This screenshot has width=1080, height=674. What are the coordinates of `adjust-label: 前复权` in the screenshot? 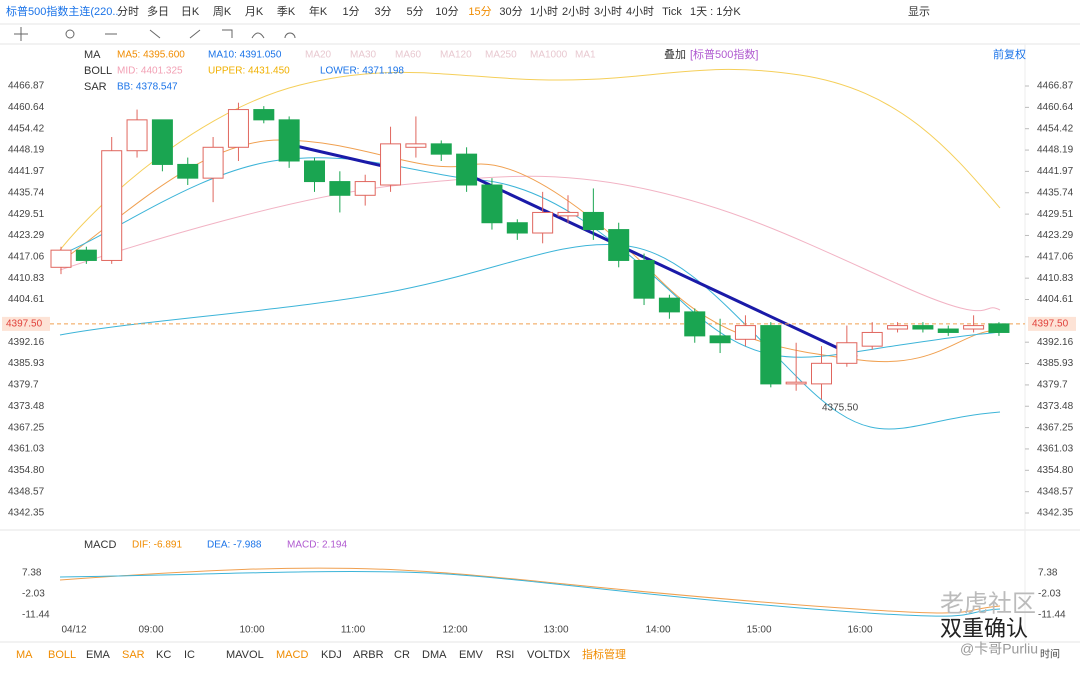 It's located at (1009, 54).